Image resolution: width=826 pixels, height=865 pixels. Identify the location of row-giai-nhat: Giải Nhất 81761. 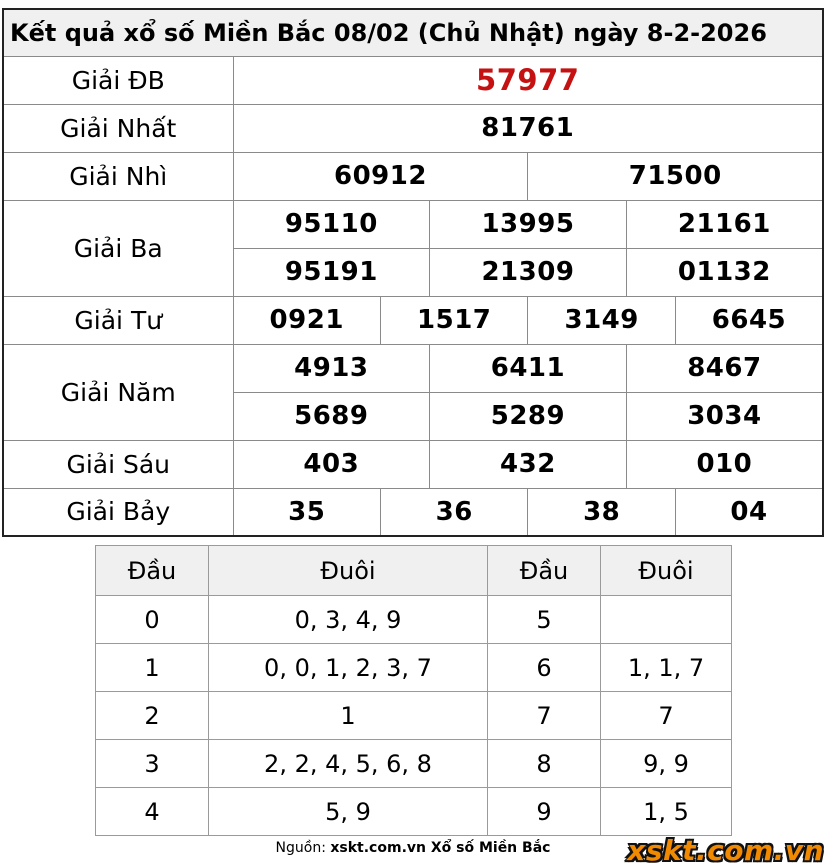
(413, 128).